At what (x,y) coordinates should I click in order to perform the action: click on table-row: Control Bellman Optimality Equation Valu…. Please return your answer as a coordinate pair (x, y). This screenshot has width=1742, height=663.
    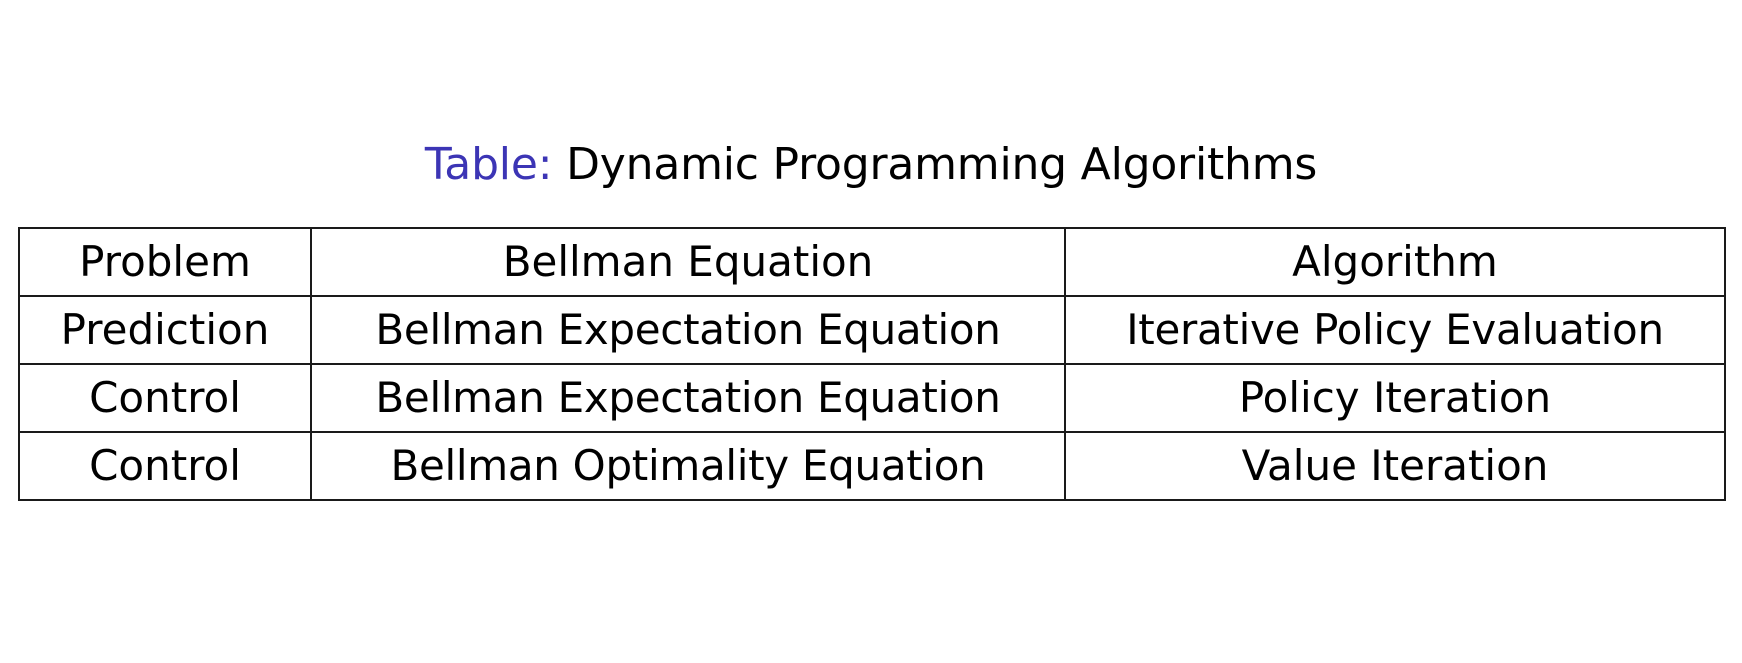
    Looking at the image, I should click on (872, 466).